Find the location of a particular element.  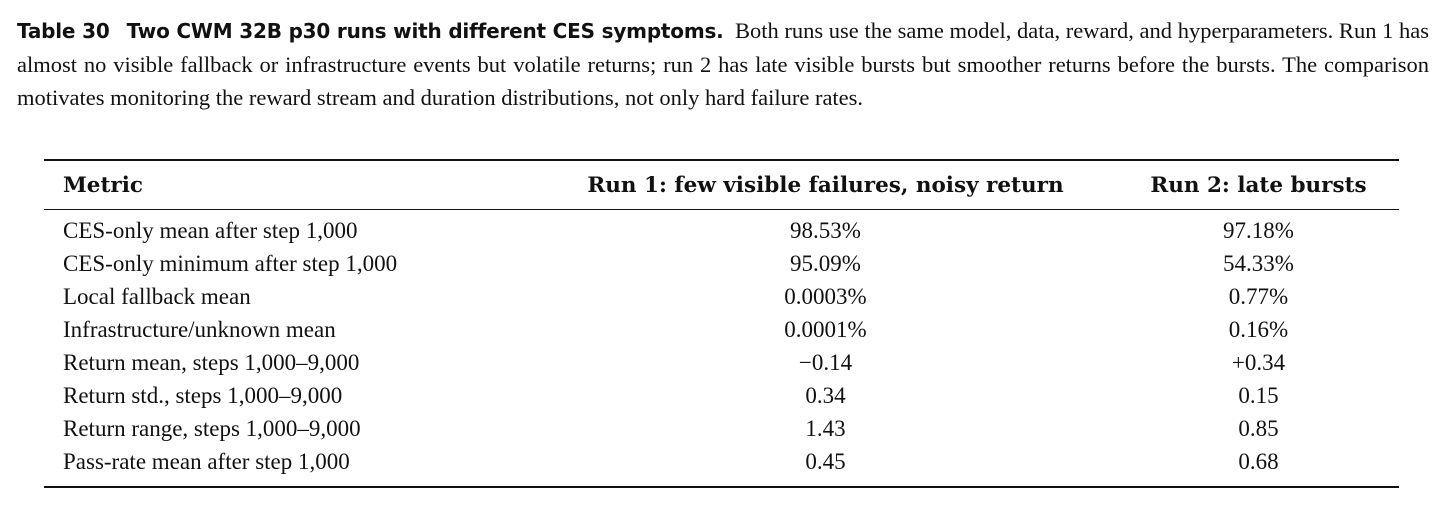

table-label: Table 30 is located at coordinates (63, 31).